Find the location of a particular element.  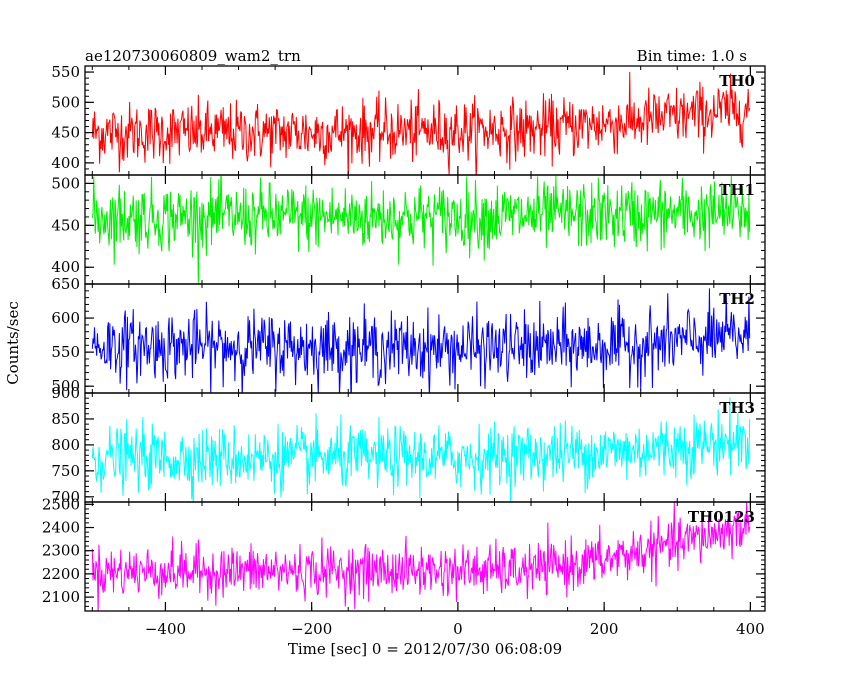

y-tick-label: 850 is located at coordinates (65, 419).